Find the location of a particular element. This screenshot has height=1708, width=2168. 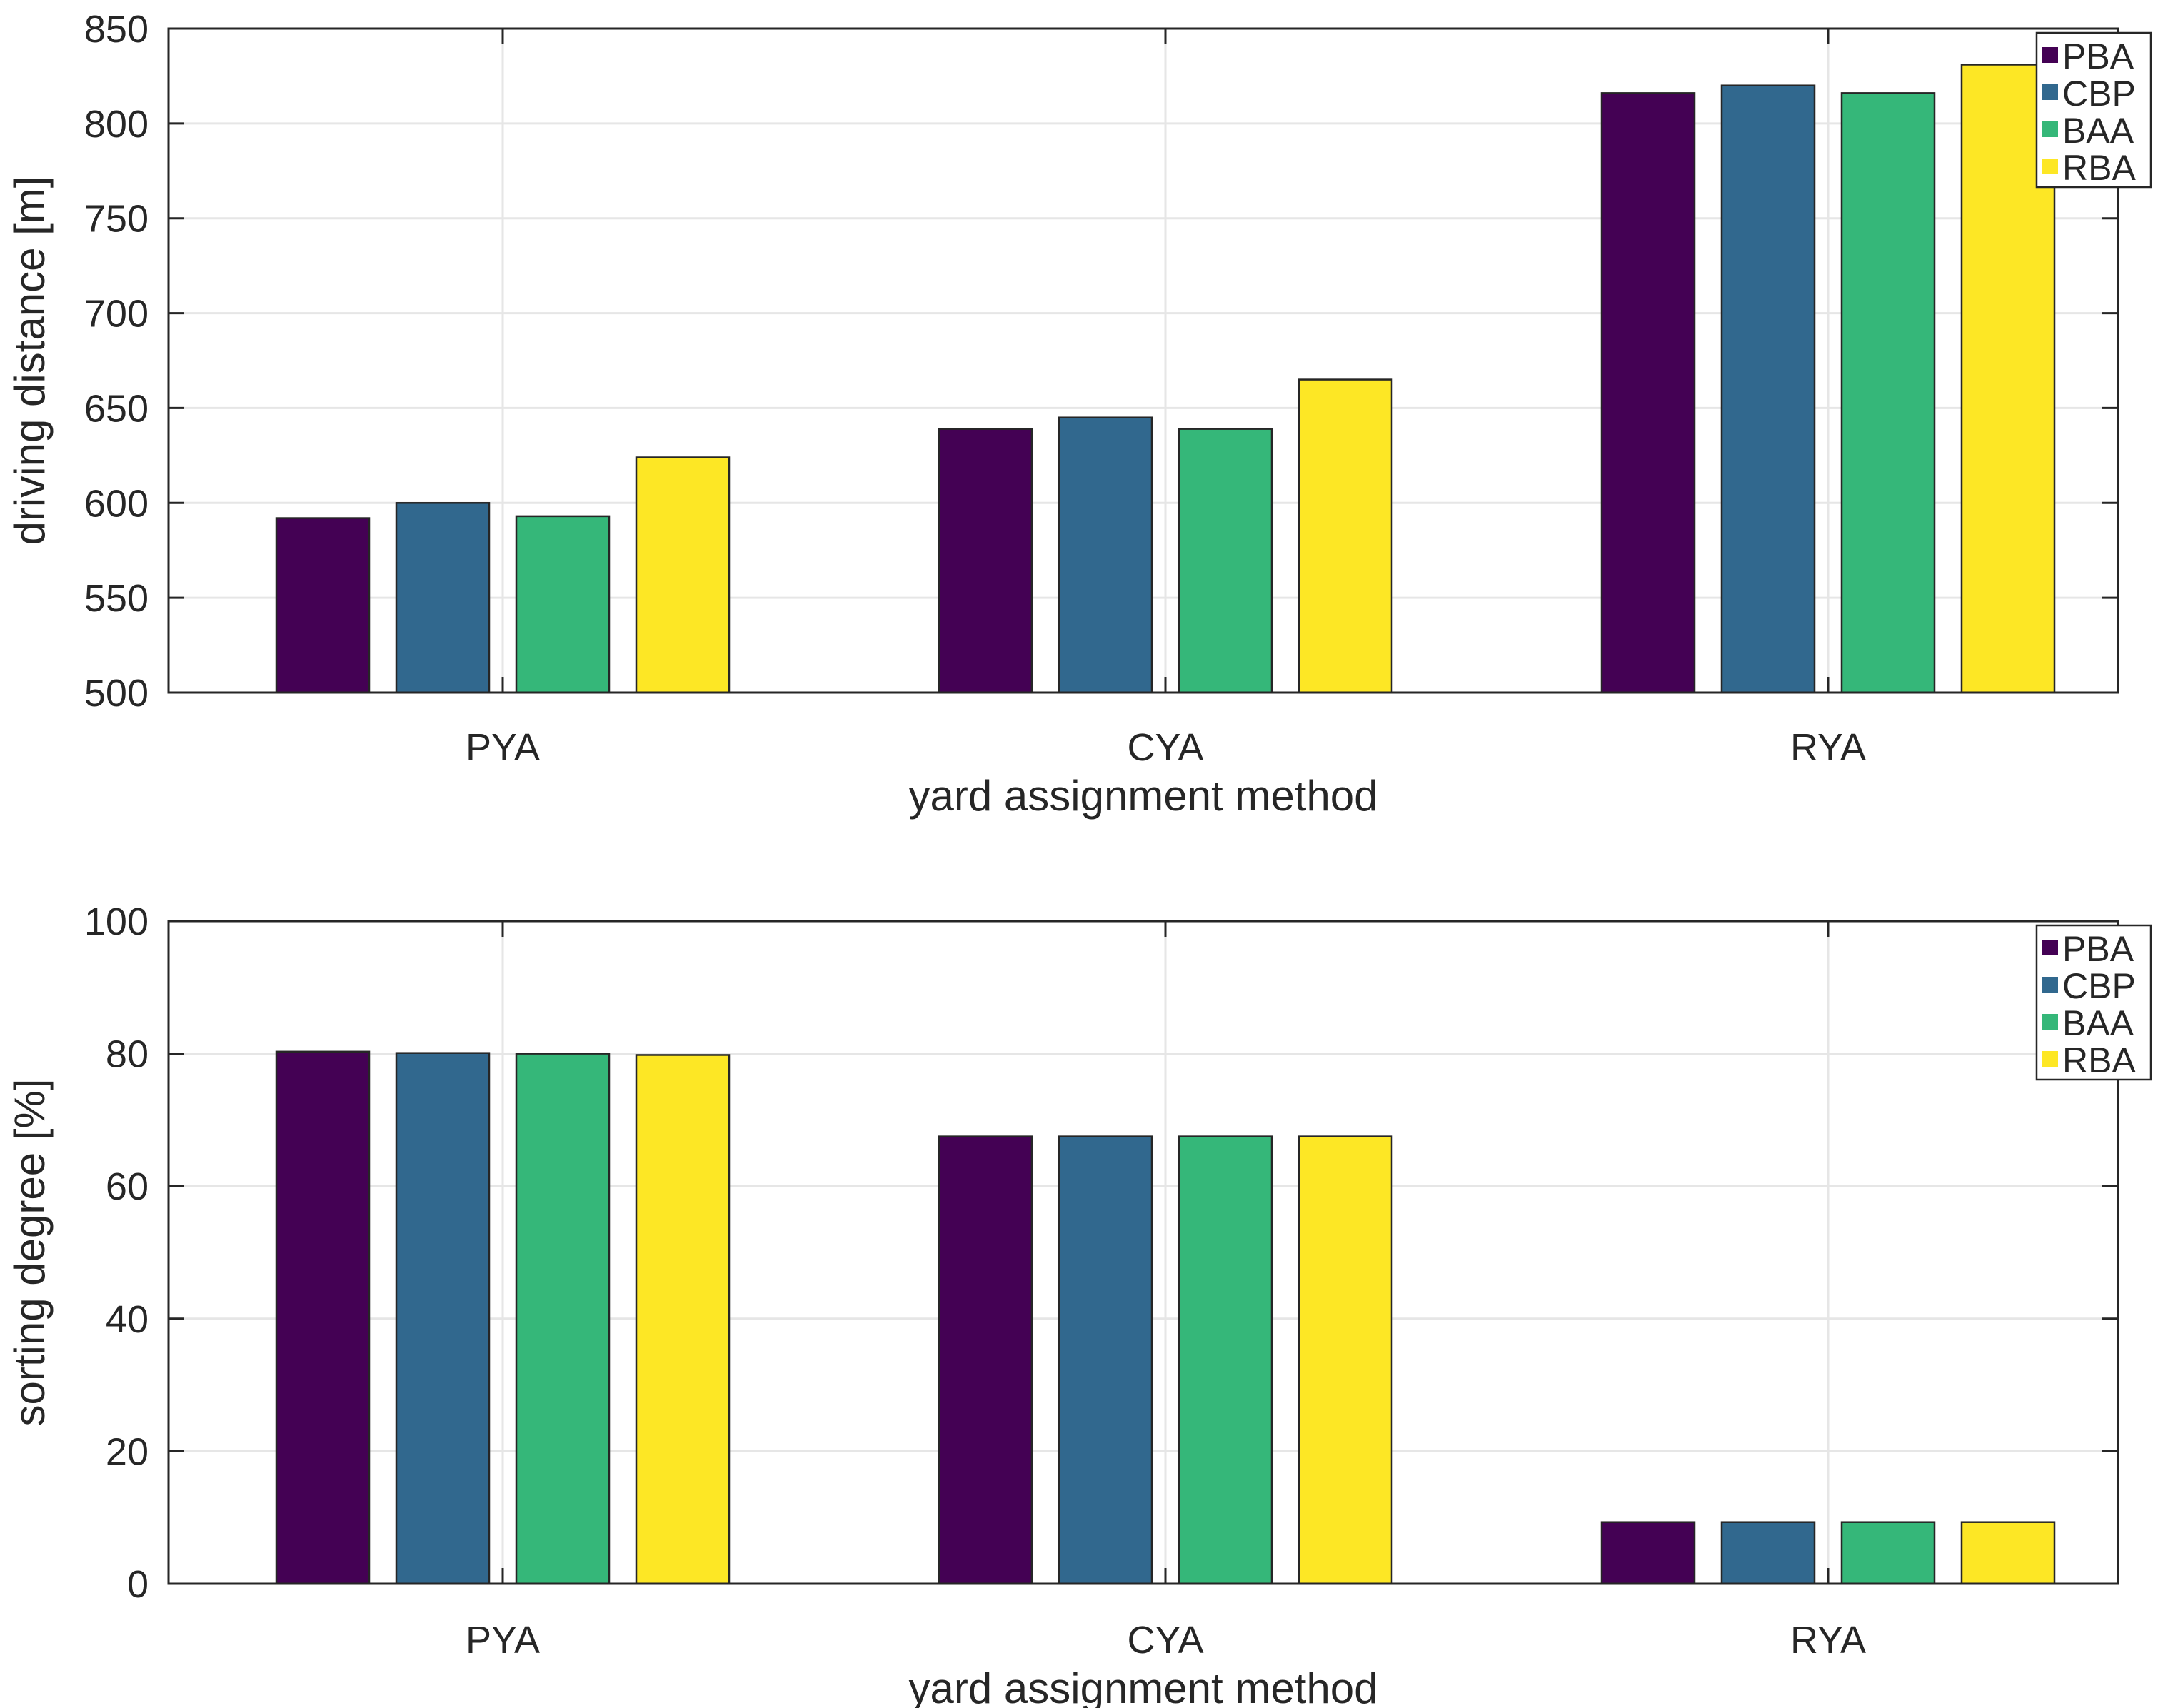

y-tick-label: 500 is located at coordinates (116, 693).